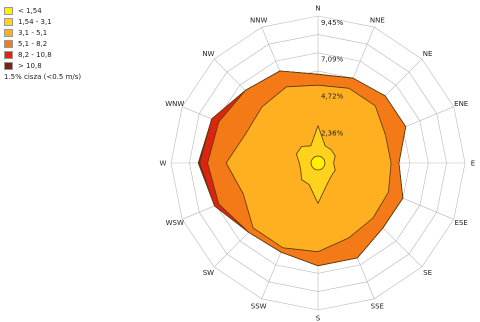 This screenshot has width=480, height=322. I want to click on direction-label: WSW, so click(175, 223).